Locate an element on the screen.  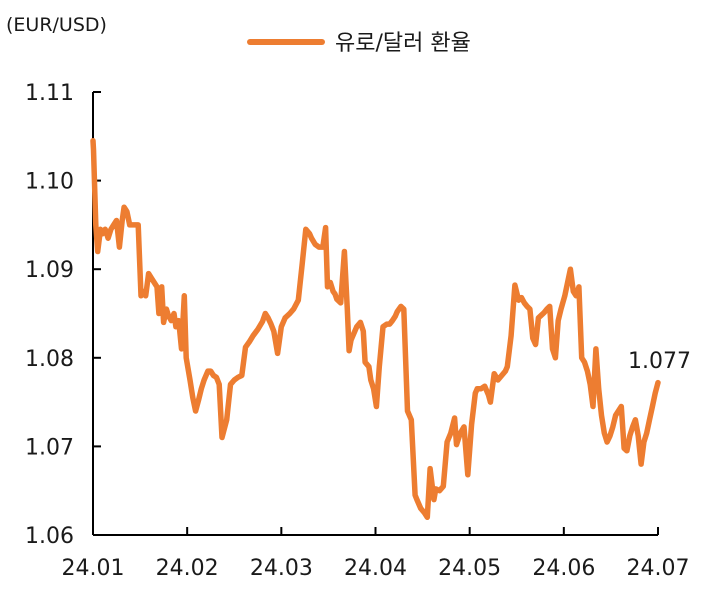
x-tick-label: 24.05 is located at coordinates (469, 568).